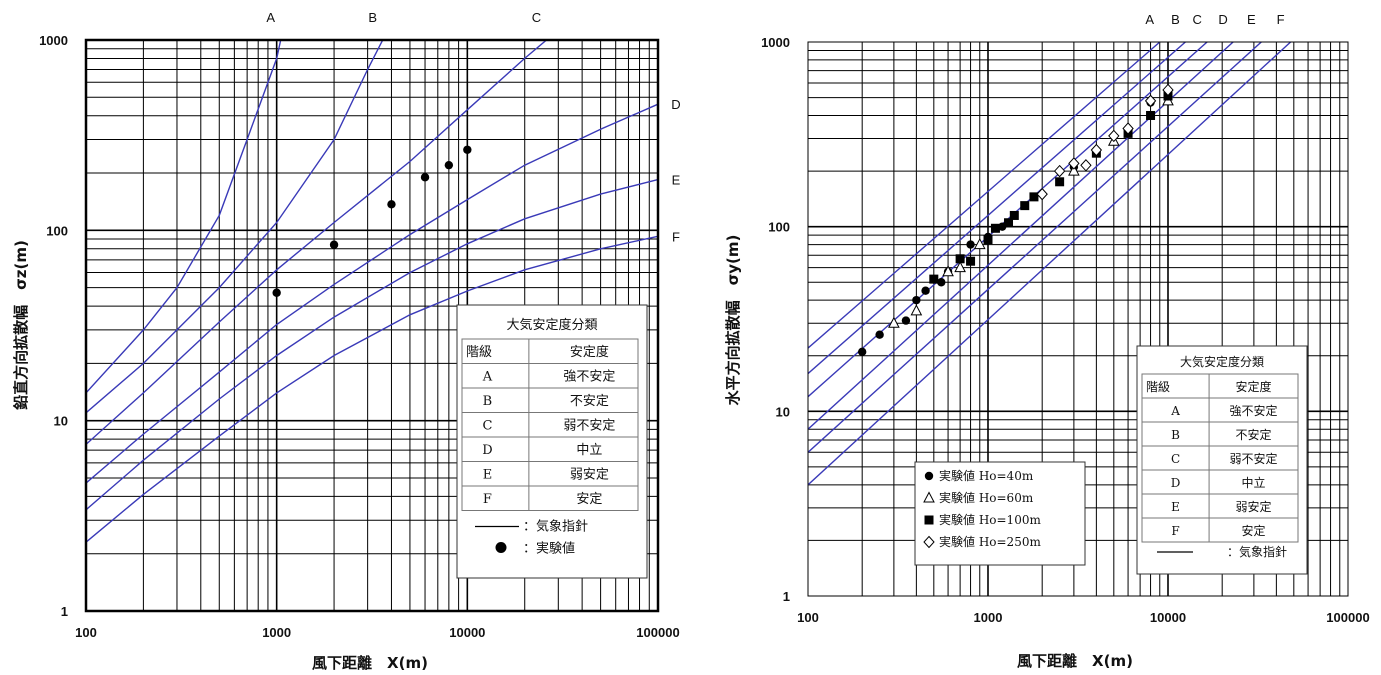 This screenshot has height=675, width=1381. Describe the element at coordinates (552, 441) in the screenshot. I see `legend-frame` at that location.